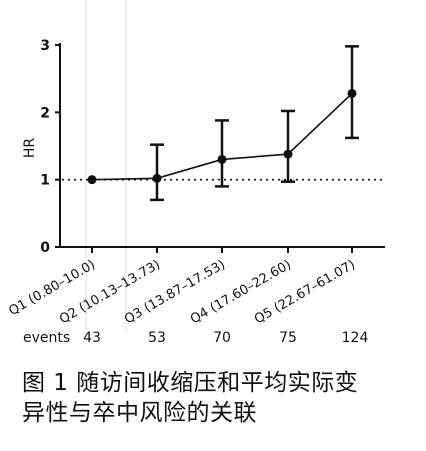 The width and height of the screenshot is (426, 451). Describe the element at coordinates (355, 338) in the screenshot. I see `event-count-q5: 124` at that location.